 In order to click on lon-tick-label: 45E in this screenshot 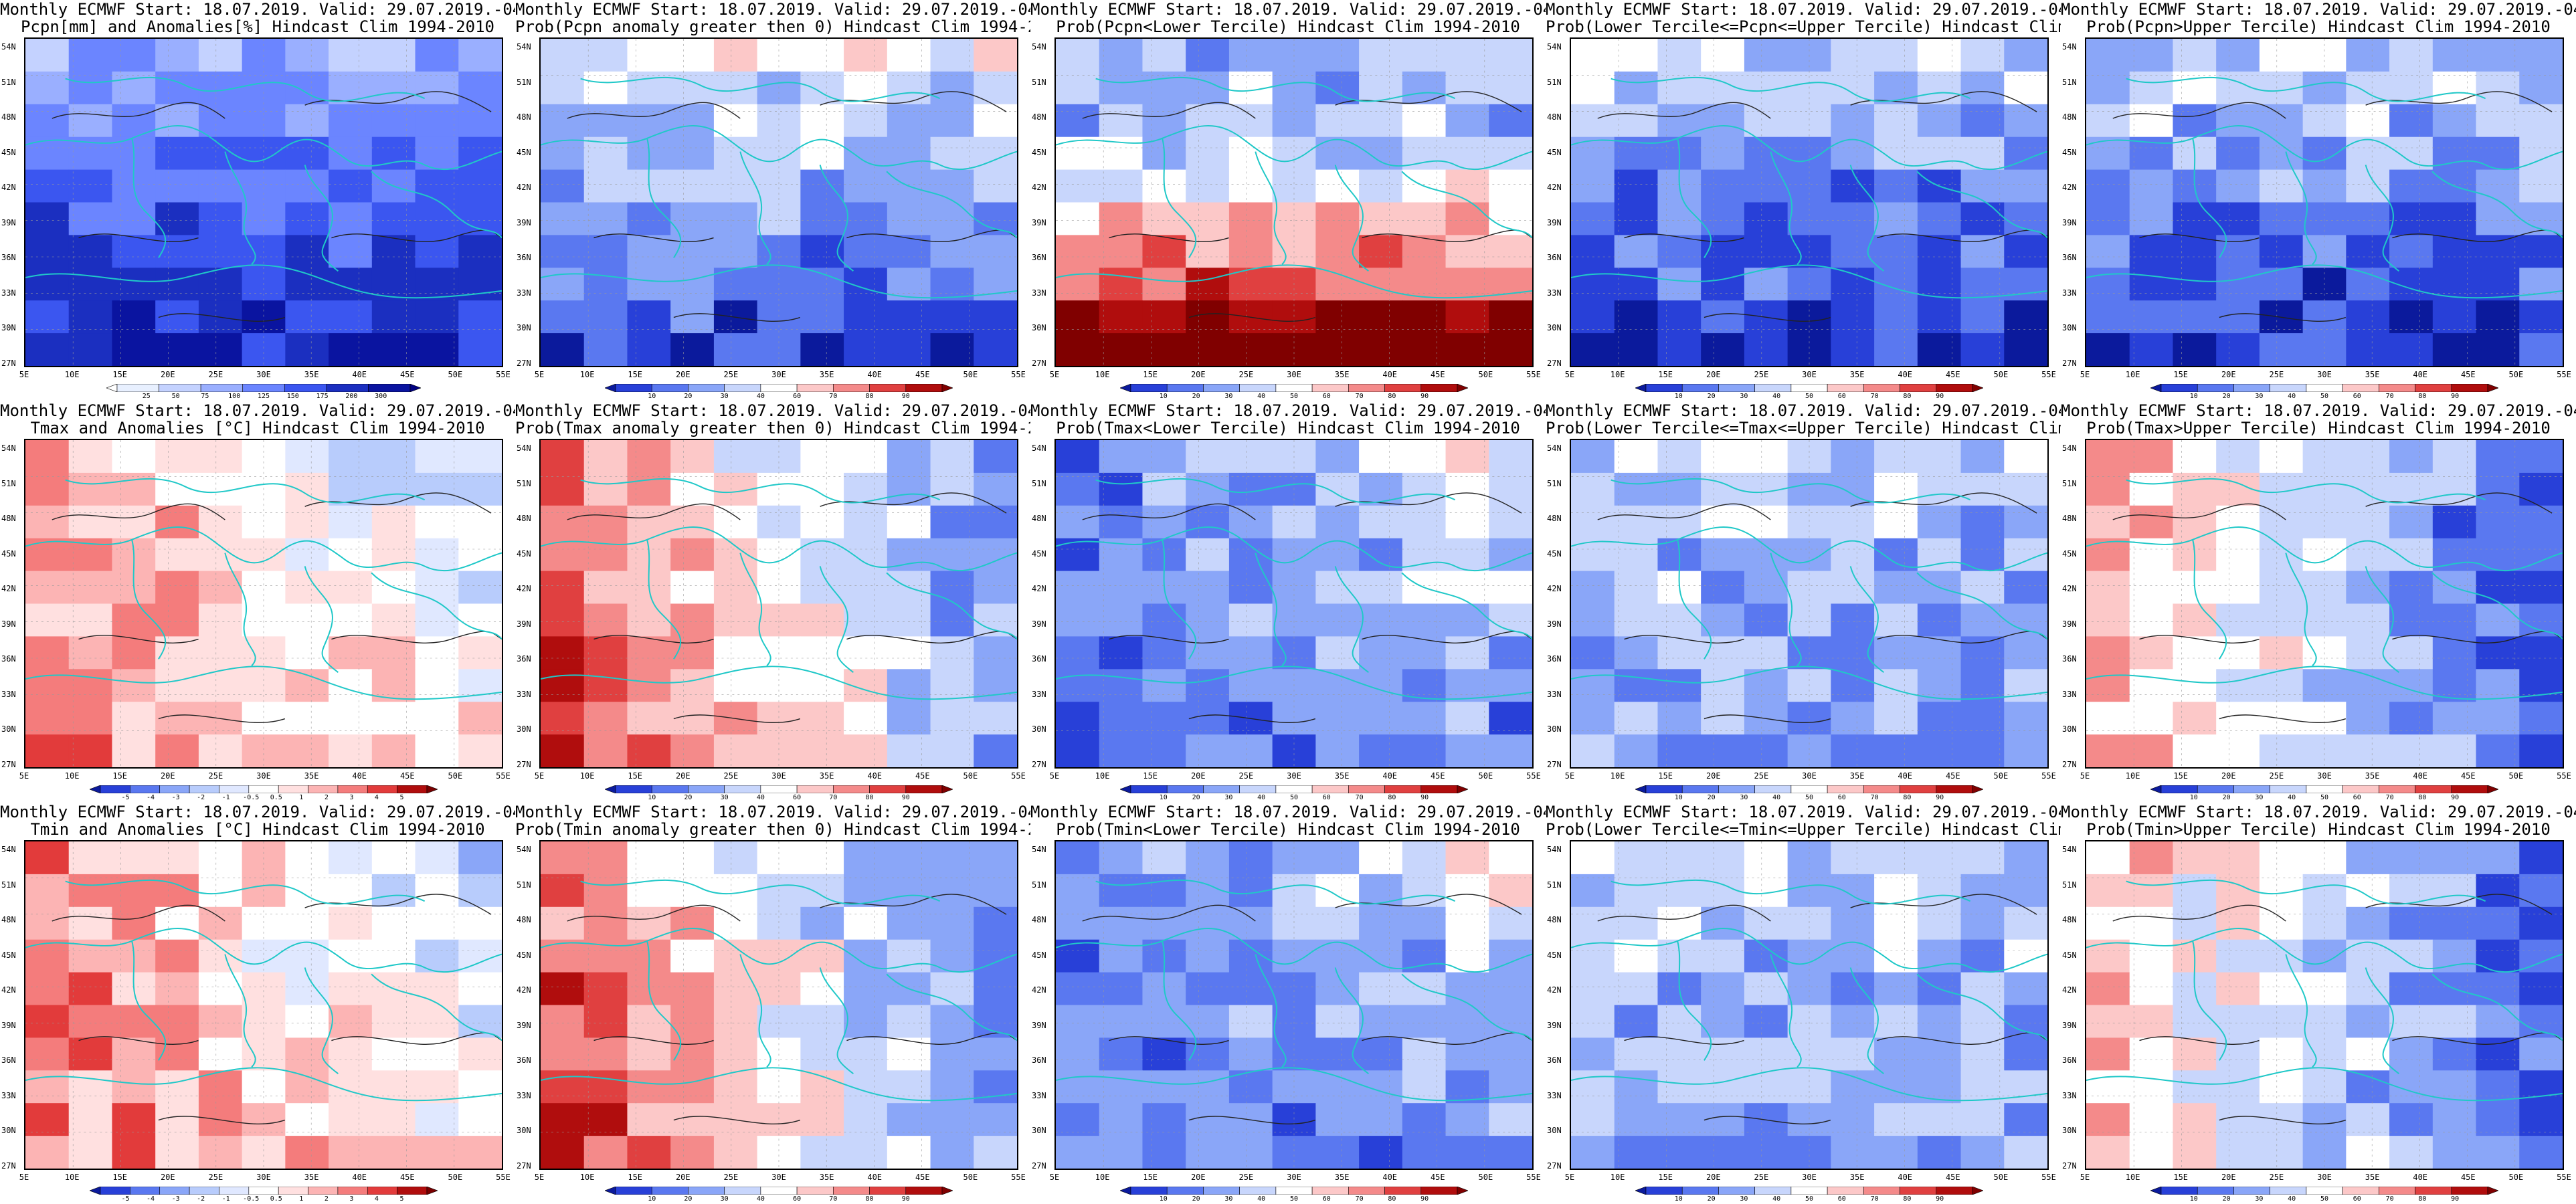, I will do `click(2468, 1177)`.